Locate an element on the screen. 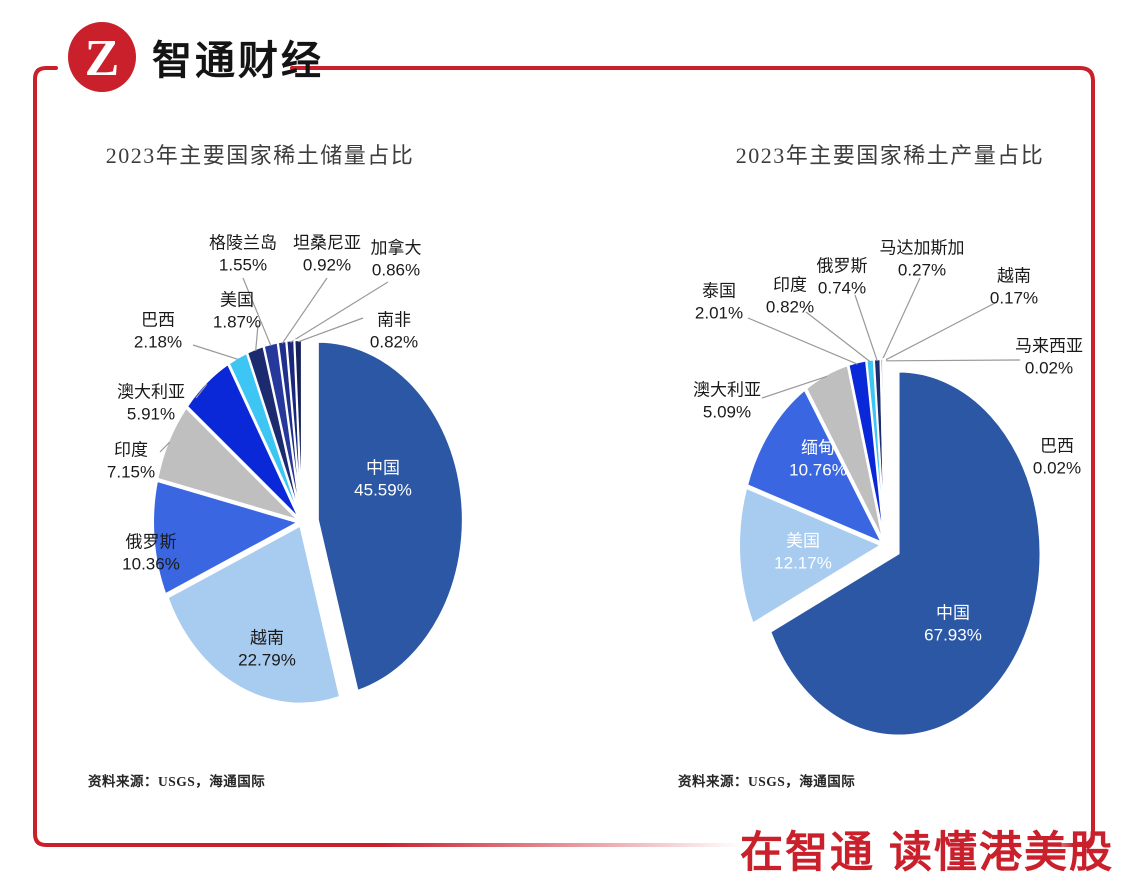 This screenshot has height=895, width=1121. pie-label-1-3: 澳大利亚 5.09% is located at coordinates (727, 401).